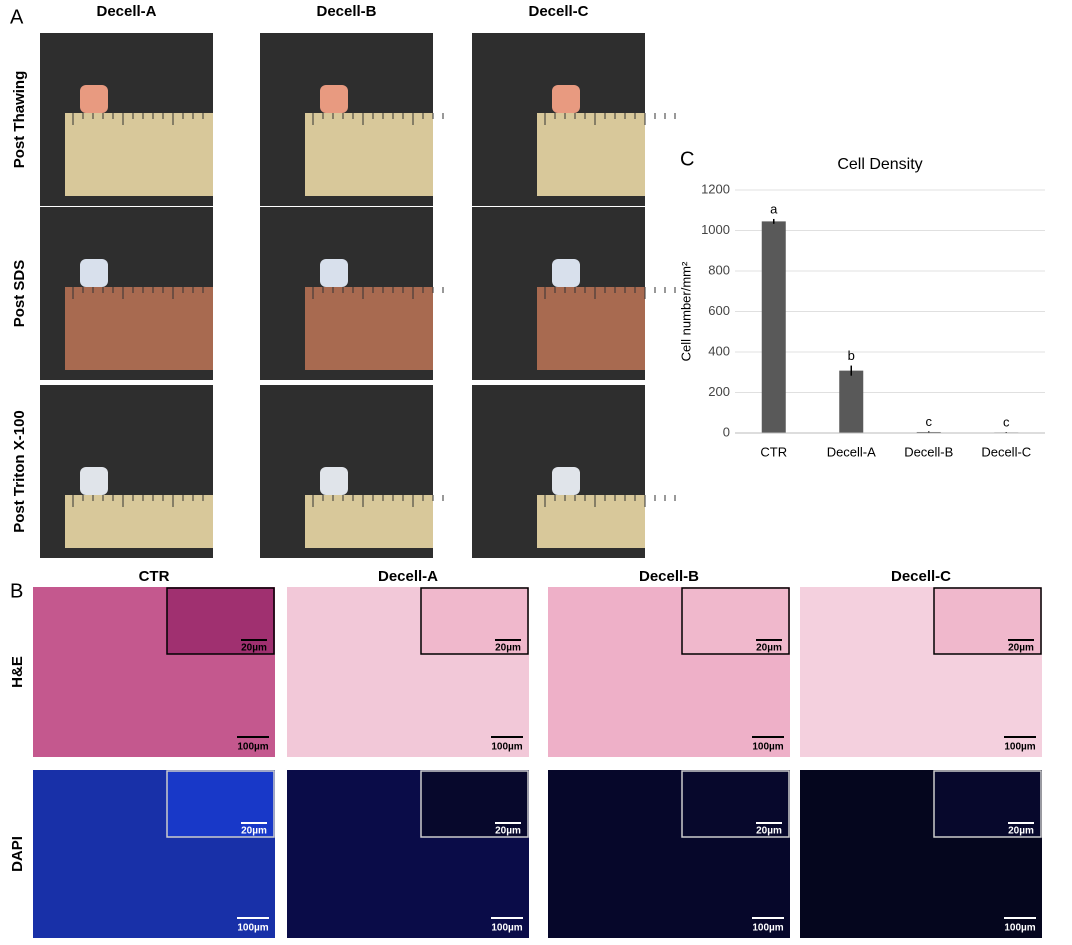 This screenshot has width=1072, height=945. Describe the element at coordinates (687, 159) in the screenshot. I see `panel-label: C` at that location.